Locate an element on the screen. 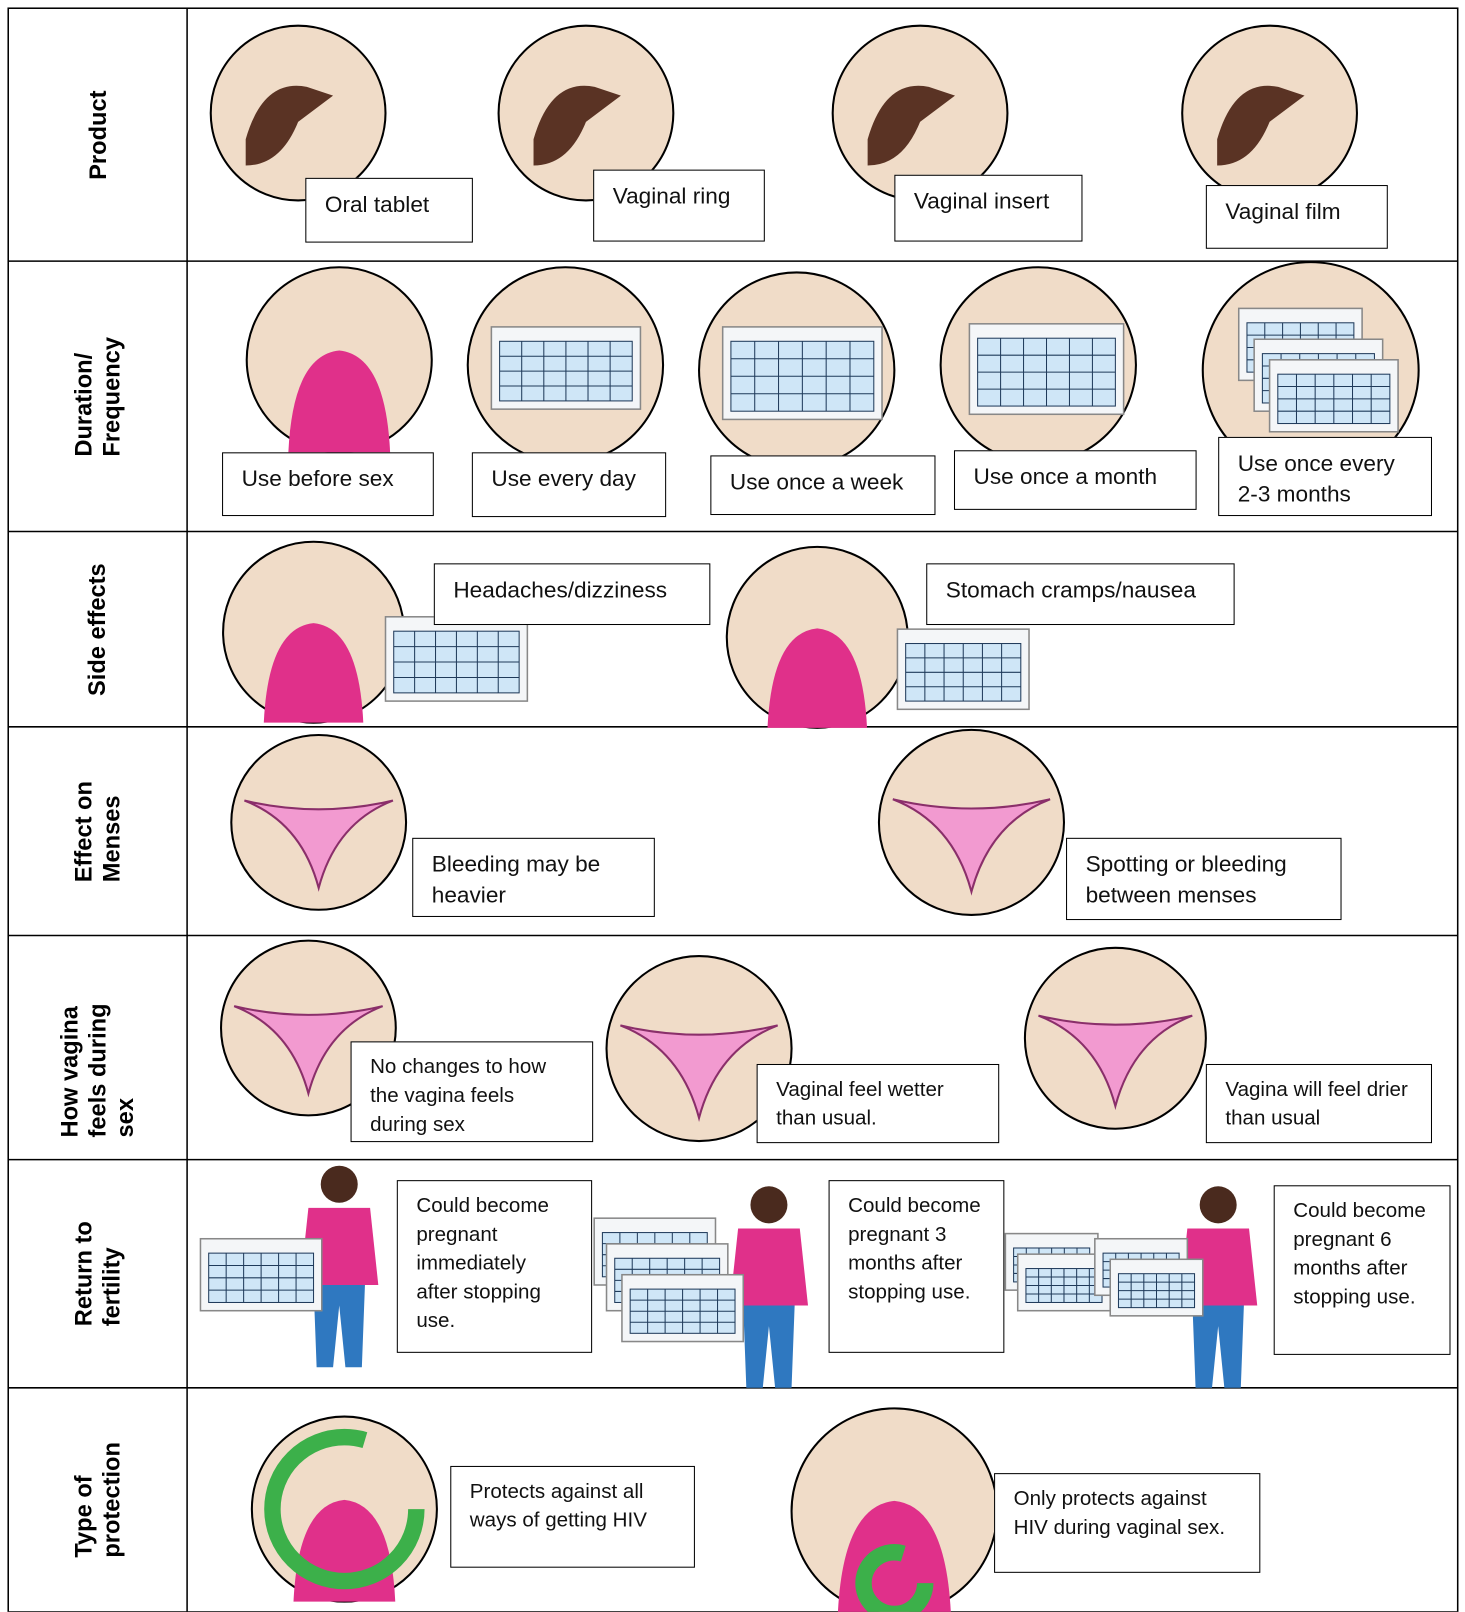  row-label-text: Effect on Menses is located at coordinates (97, 831).